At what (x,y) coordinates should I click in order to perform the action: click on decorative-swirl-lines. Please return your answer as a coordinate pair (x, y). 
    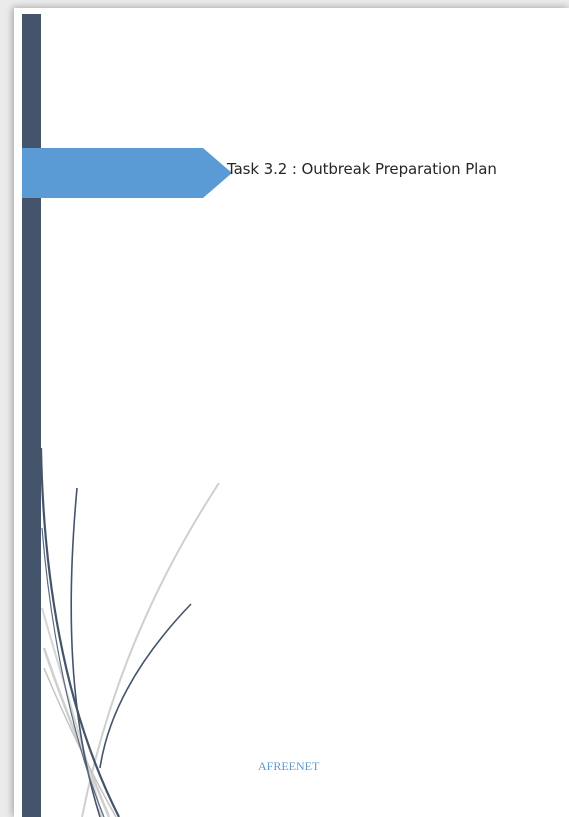
    Looking at the image, I should click on (129, 632).